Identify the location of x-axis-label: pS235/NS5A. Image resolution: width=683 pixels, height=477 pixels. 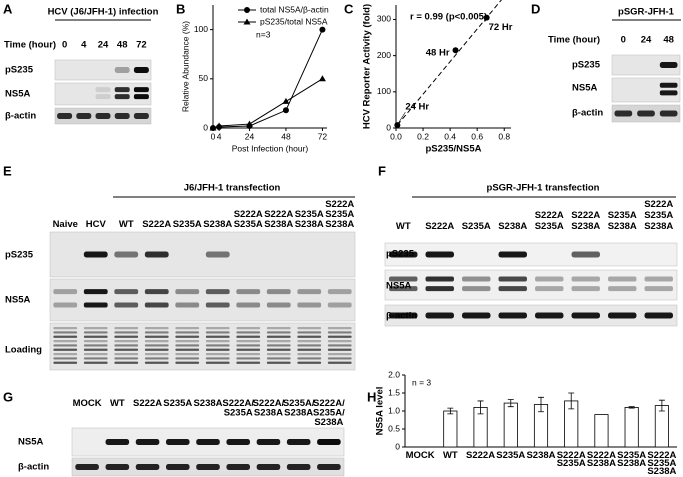
(454, 149).